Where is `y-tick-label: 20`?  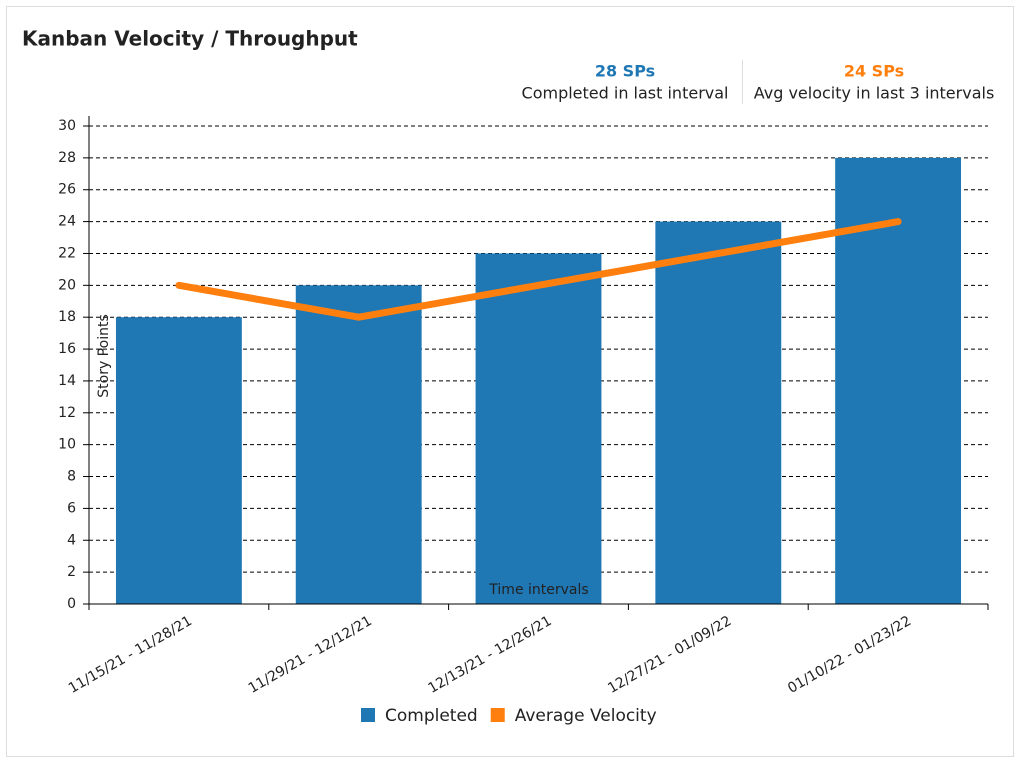 y-tick-label: 20 is located at coordinates (67, 285).